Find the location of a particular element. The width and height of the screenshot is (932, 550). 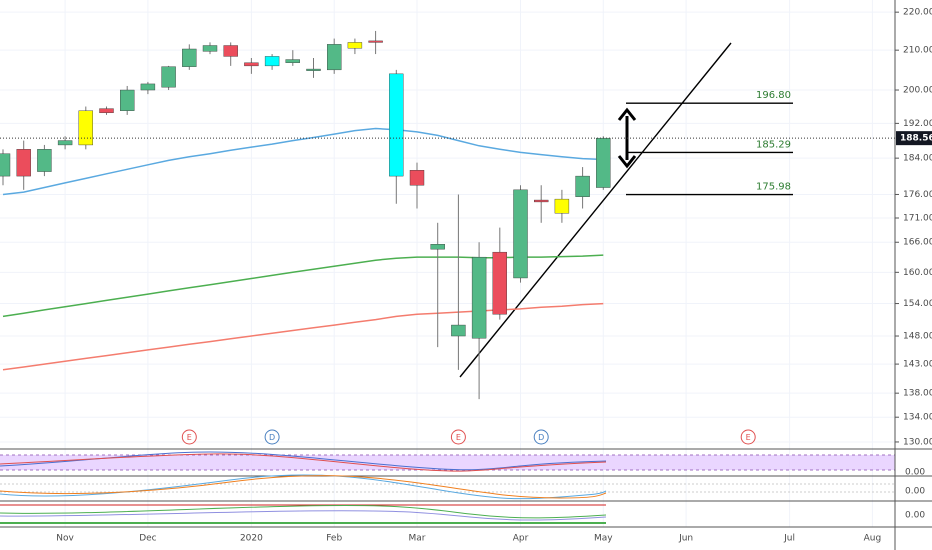

y-tick-label: 192.00 is located at coordinates (917, 124).